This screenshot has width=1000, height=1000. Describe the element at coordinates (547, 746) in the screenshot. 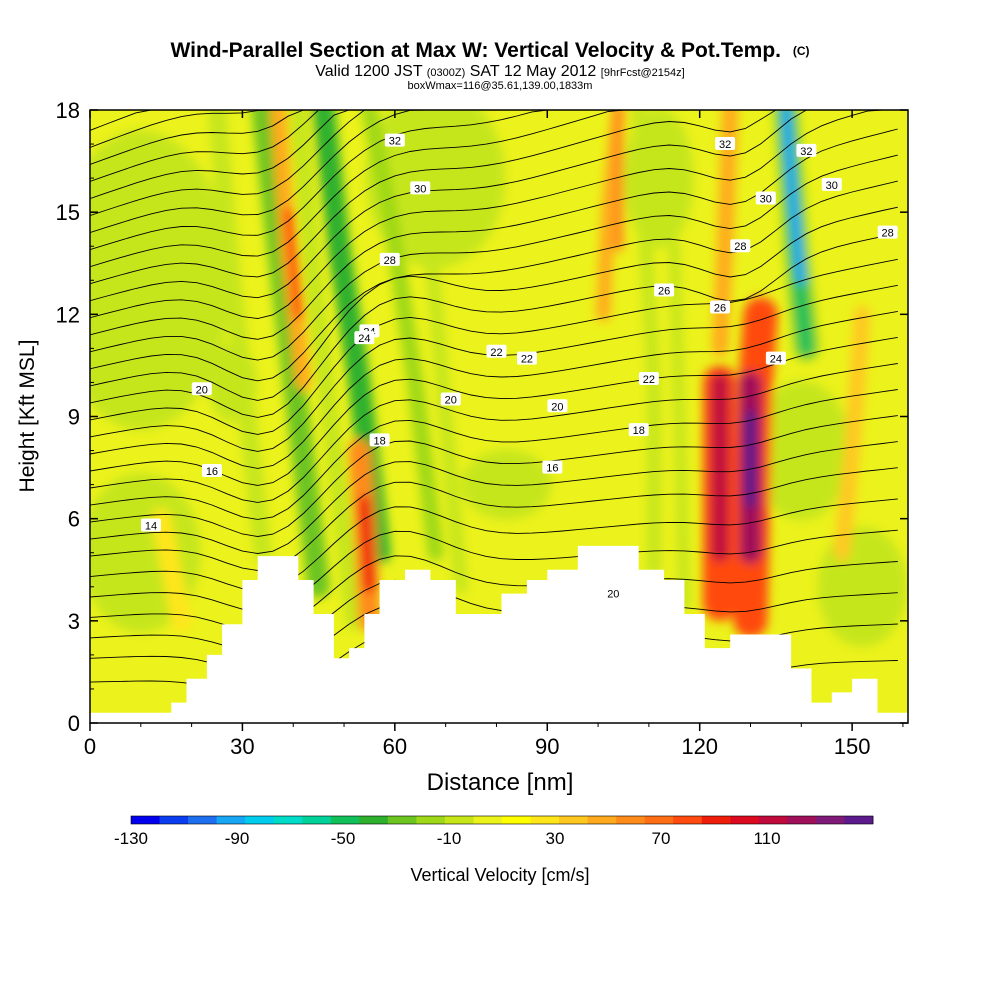

I see `x-tick-label-90: 90` at that location.